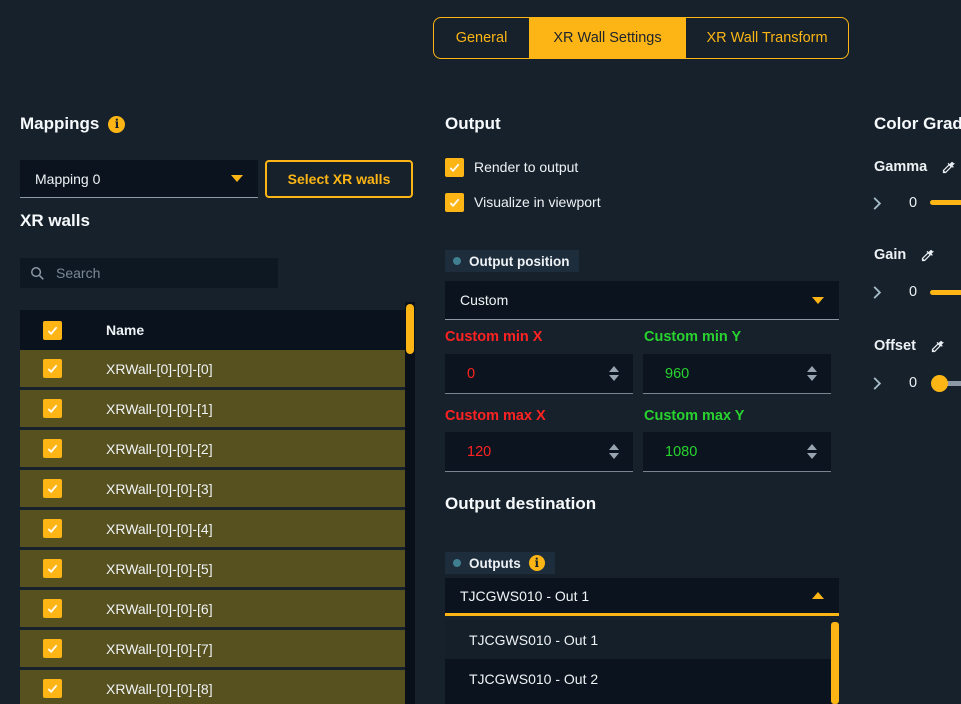 The width and height of the screenshot is (961, 704). Describe the element at coordinates (125, 330) in the screenshot. I see `name-column-header: Name` at that location.